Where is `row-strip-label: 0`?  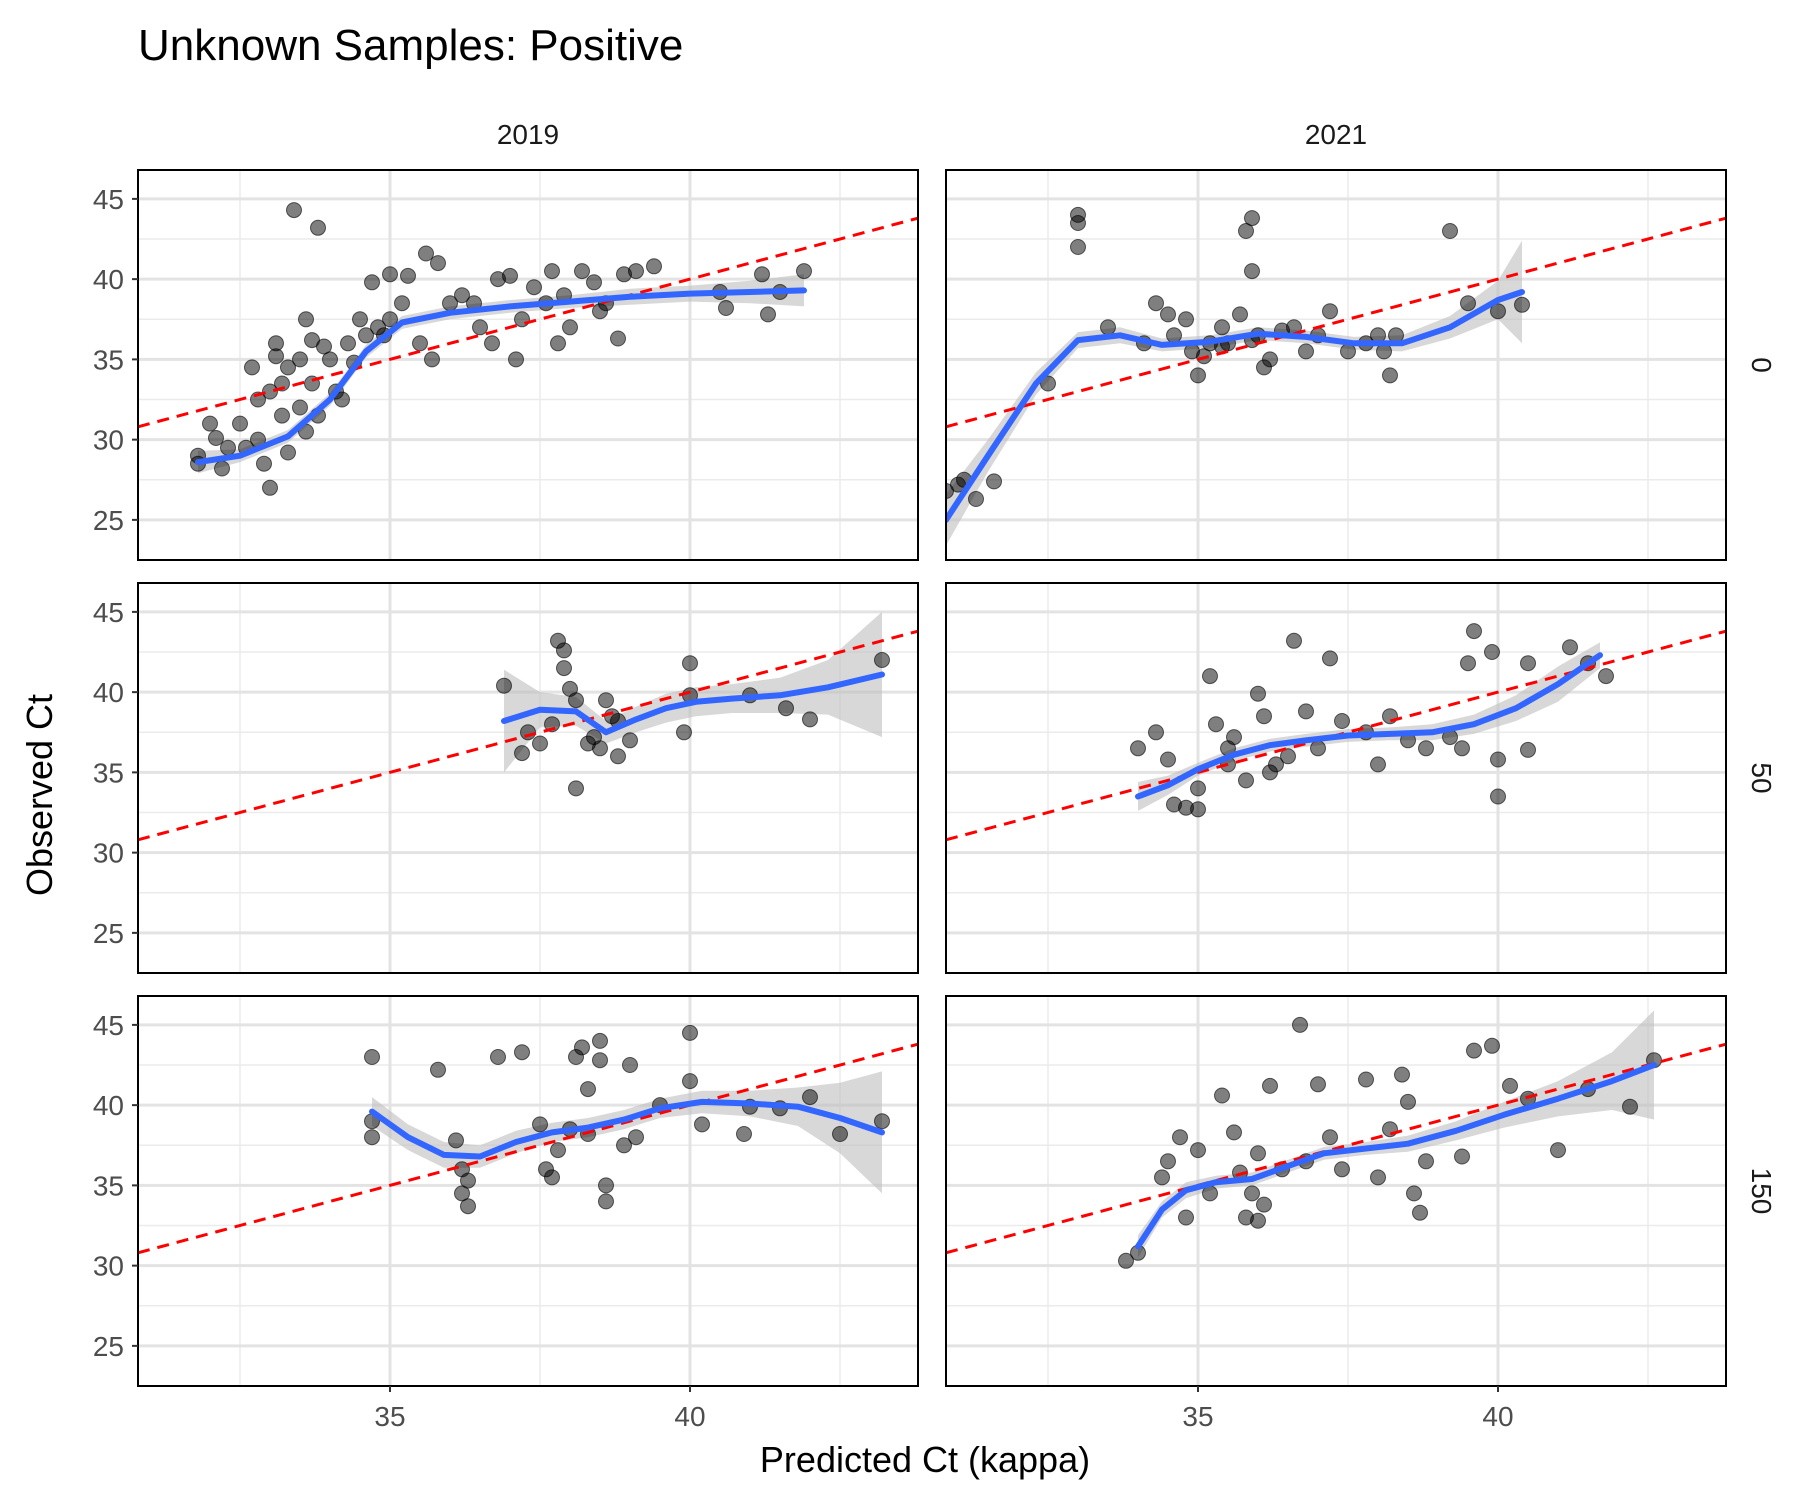
row-strip-label: 0 is located at coordinates (1761, 365).